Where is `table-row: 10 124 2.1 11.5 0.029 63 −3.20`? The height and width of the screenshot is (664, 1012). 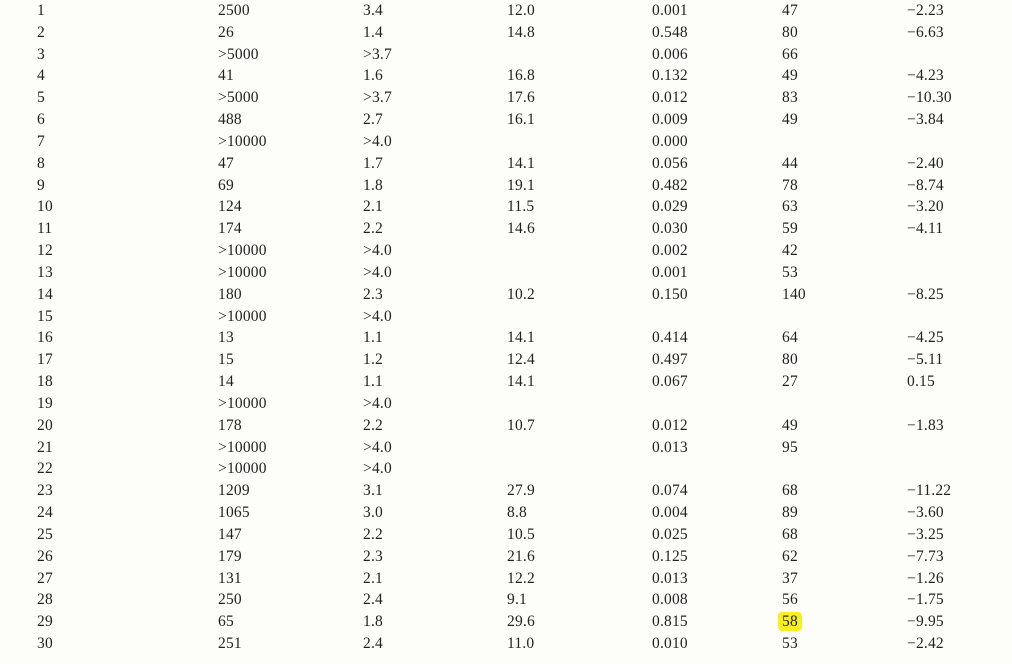 table-row: 10 124 2.1 11.5 0.029 63 −3.20 is located at coordinates (524, 207).